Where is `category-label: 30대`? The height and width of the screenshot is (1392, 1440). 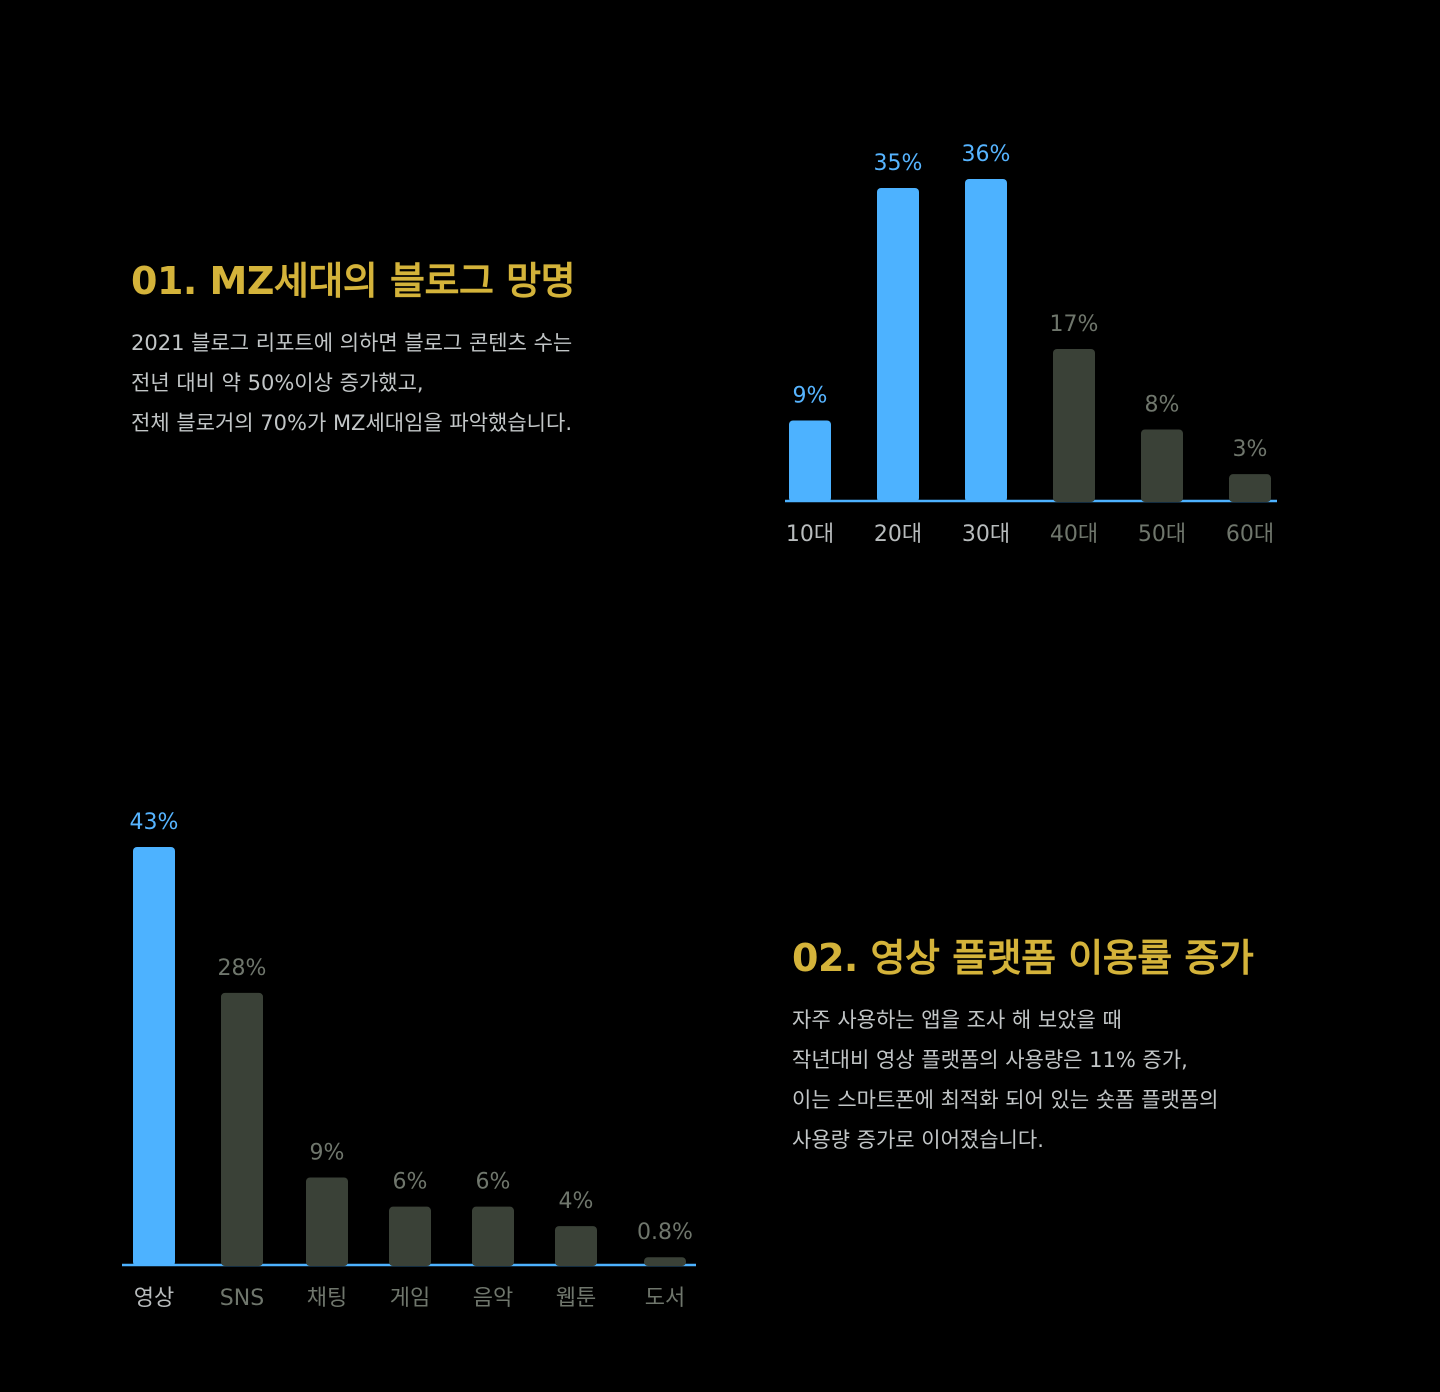 category-label: 30대 is located at coordinates (986, 534).